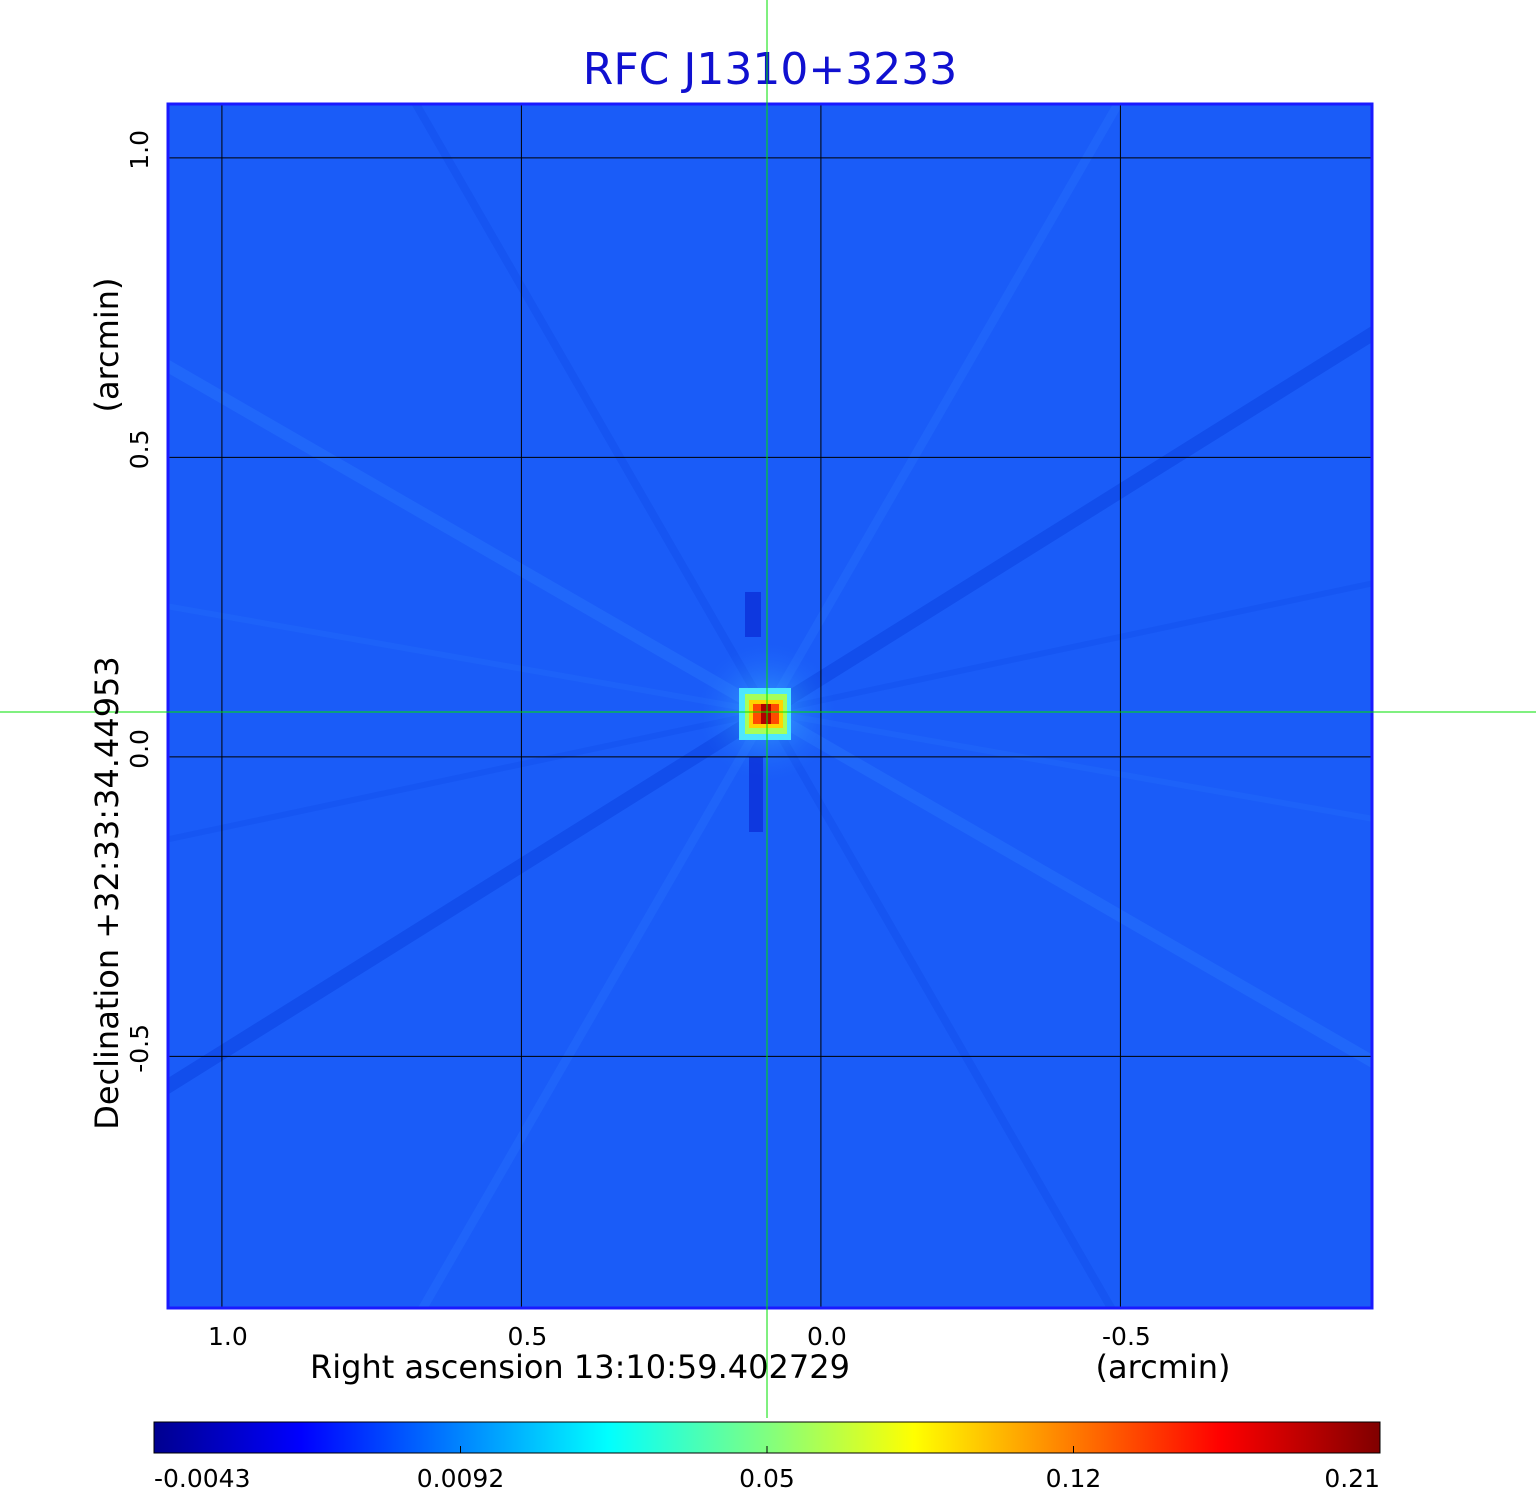 The image size is (1536, 1511). I want to click on y-axis-label: Declination +32:33:34.44953, so click(107, 893).